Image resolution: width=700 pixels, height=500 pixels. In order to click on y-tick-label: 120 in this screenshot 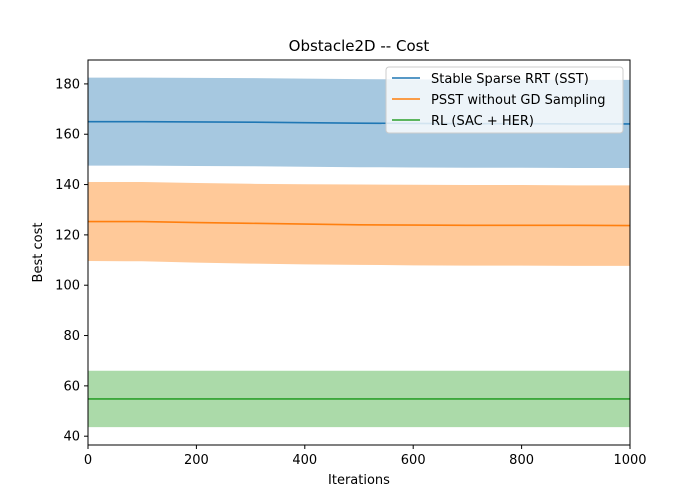, I will do `click(67, 235)`.